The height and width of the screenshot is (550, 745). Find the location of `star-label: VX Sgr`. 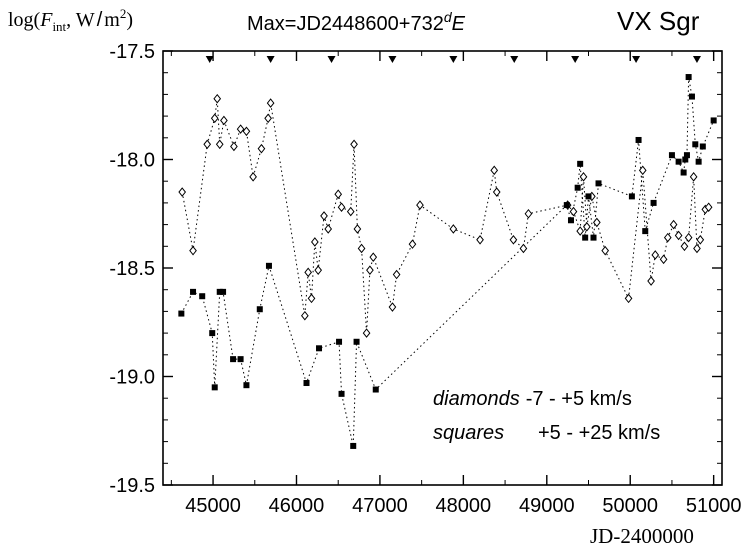

star-label: VX Sgr is located at coordinates (658, 21).